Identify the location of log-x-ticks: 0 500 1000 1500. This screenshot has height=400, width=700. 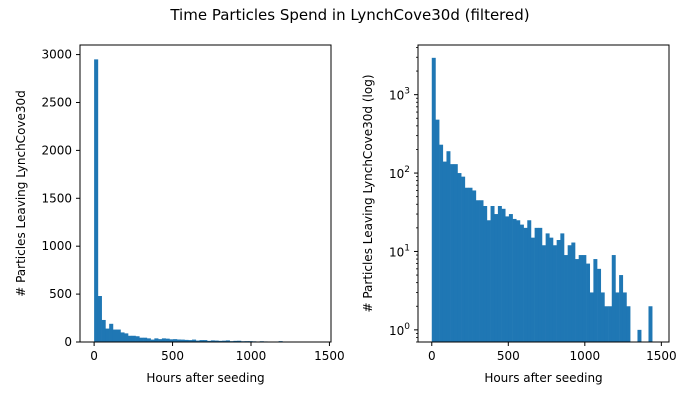
(552, 352).